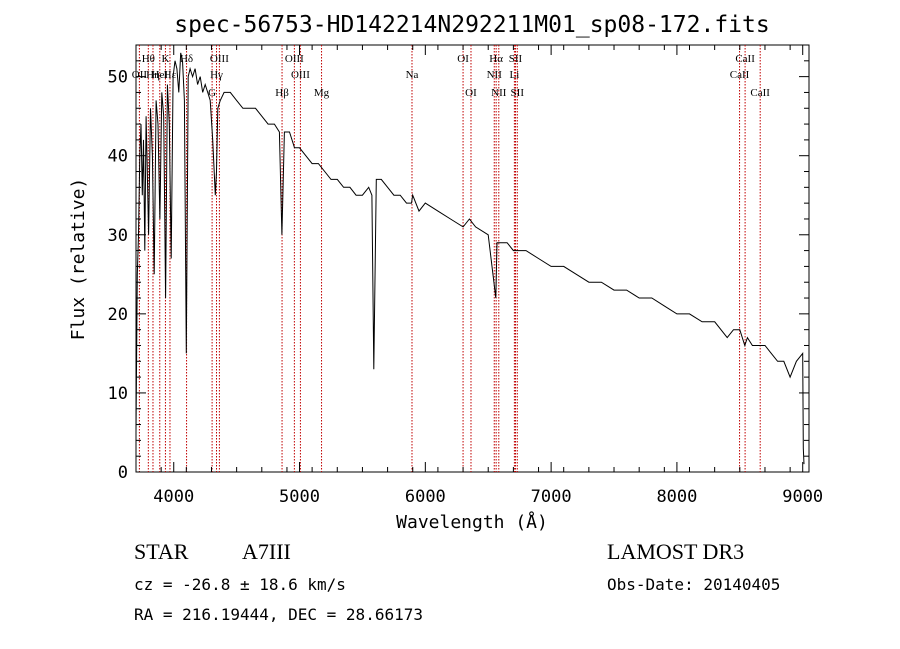  What do you see at coordinates (118, 315) in the screenshot?
I see `y-tick-label: 20` at bounding box center [118, 315].